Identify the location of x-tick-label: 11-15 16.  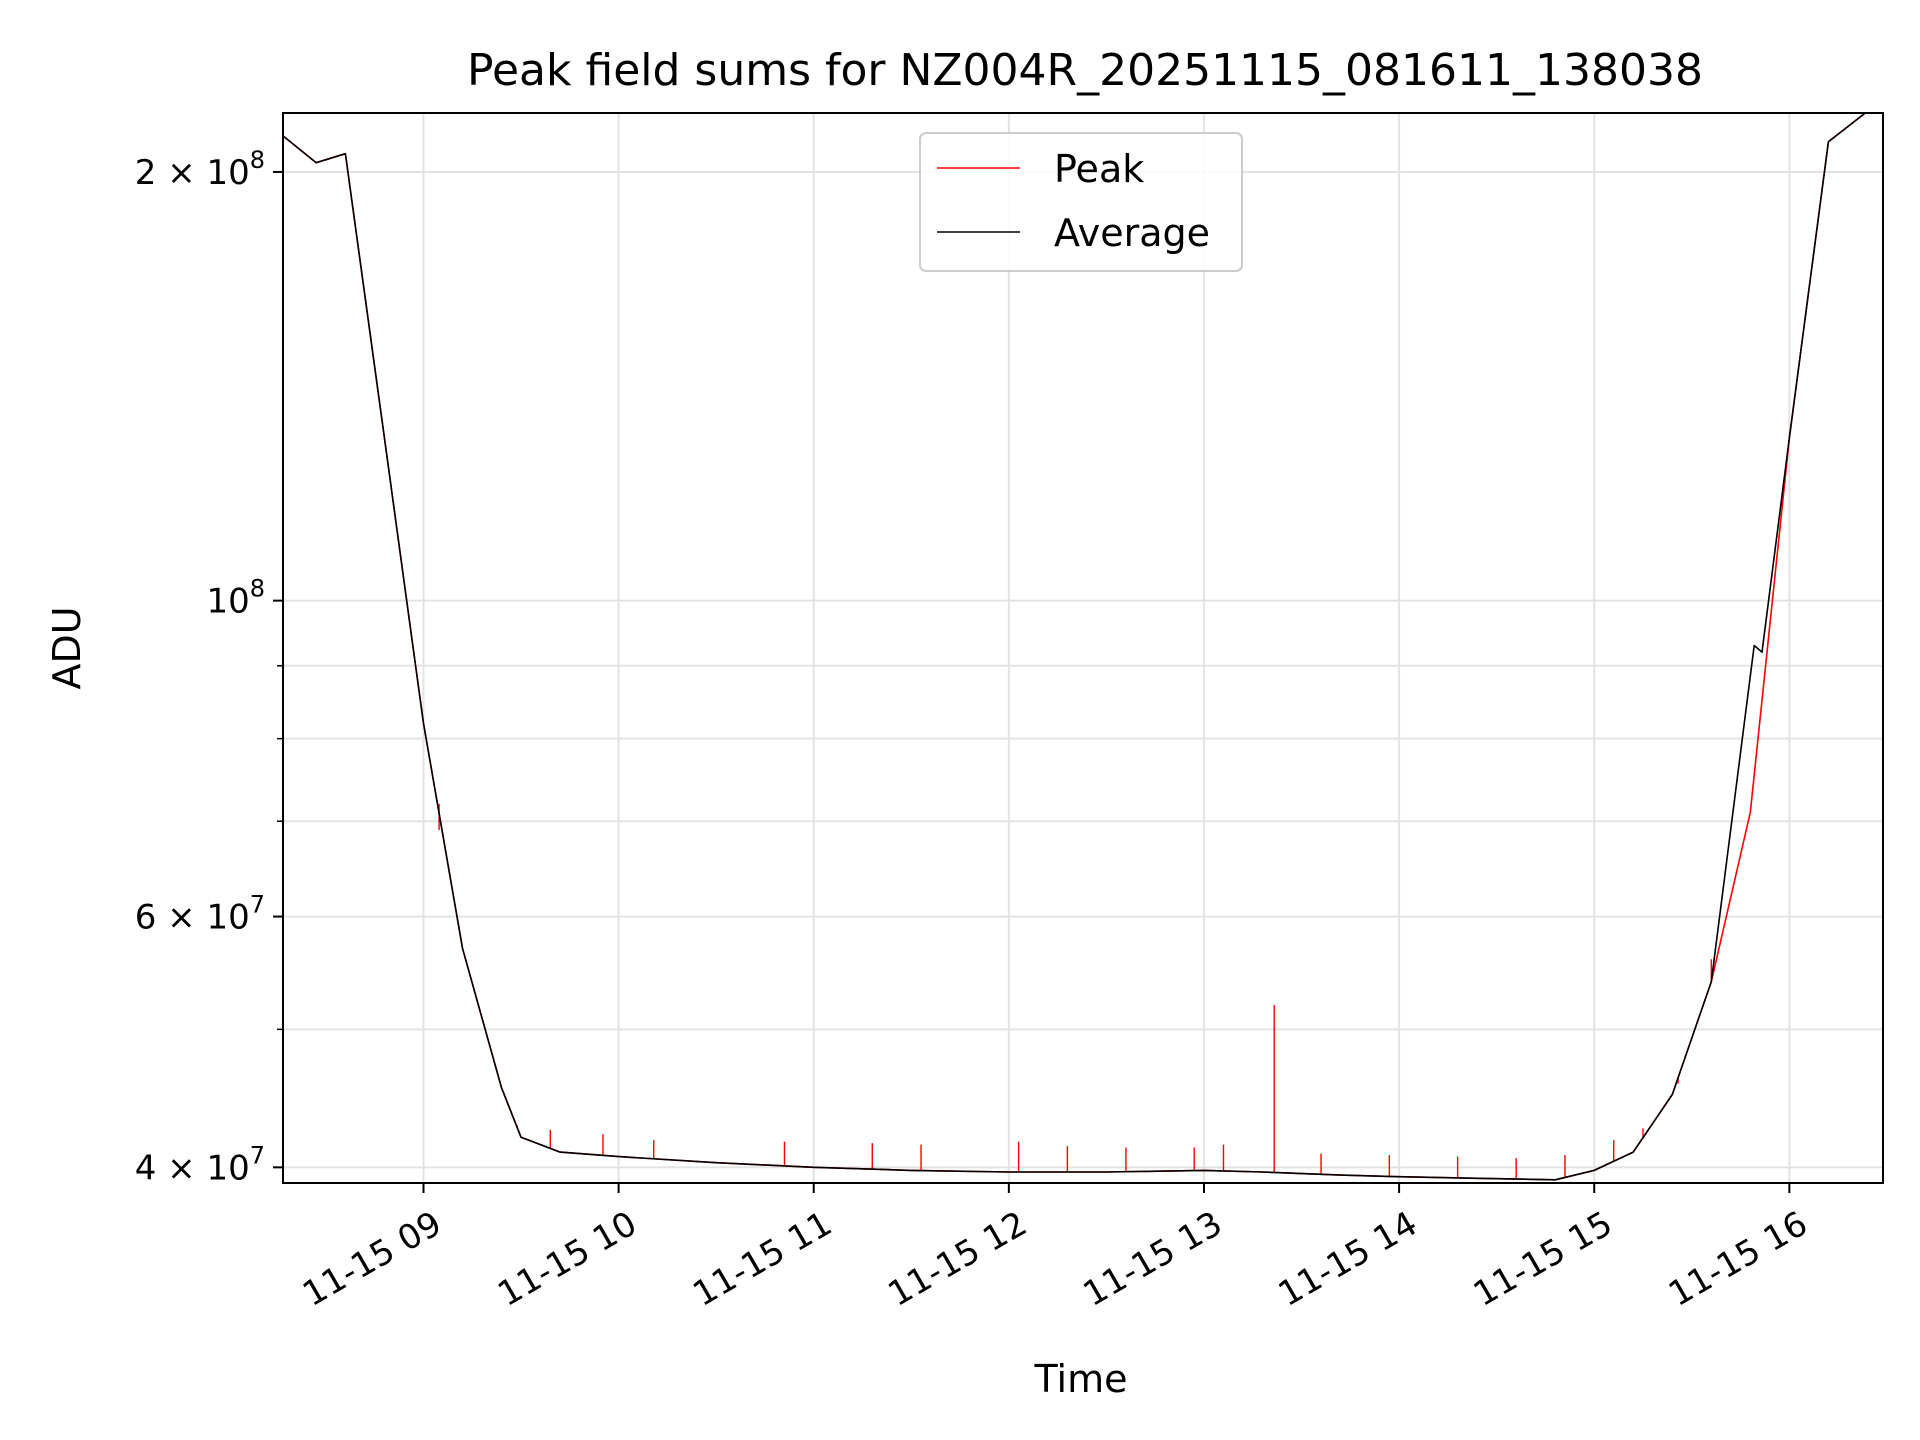
(1738, 1259).